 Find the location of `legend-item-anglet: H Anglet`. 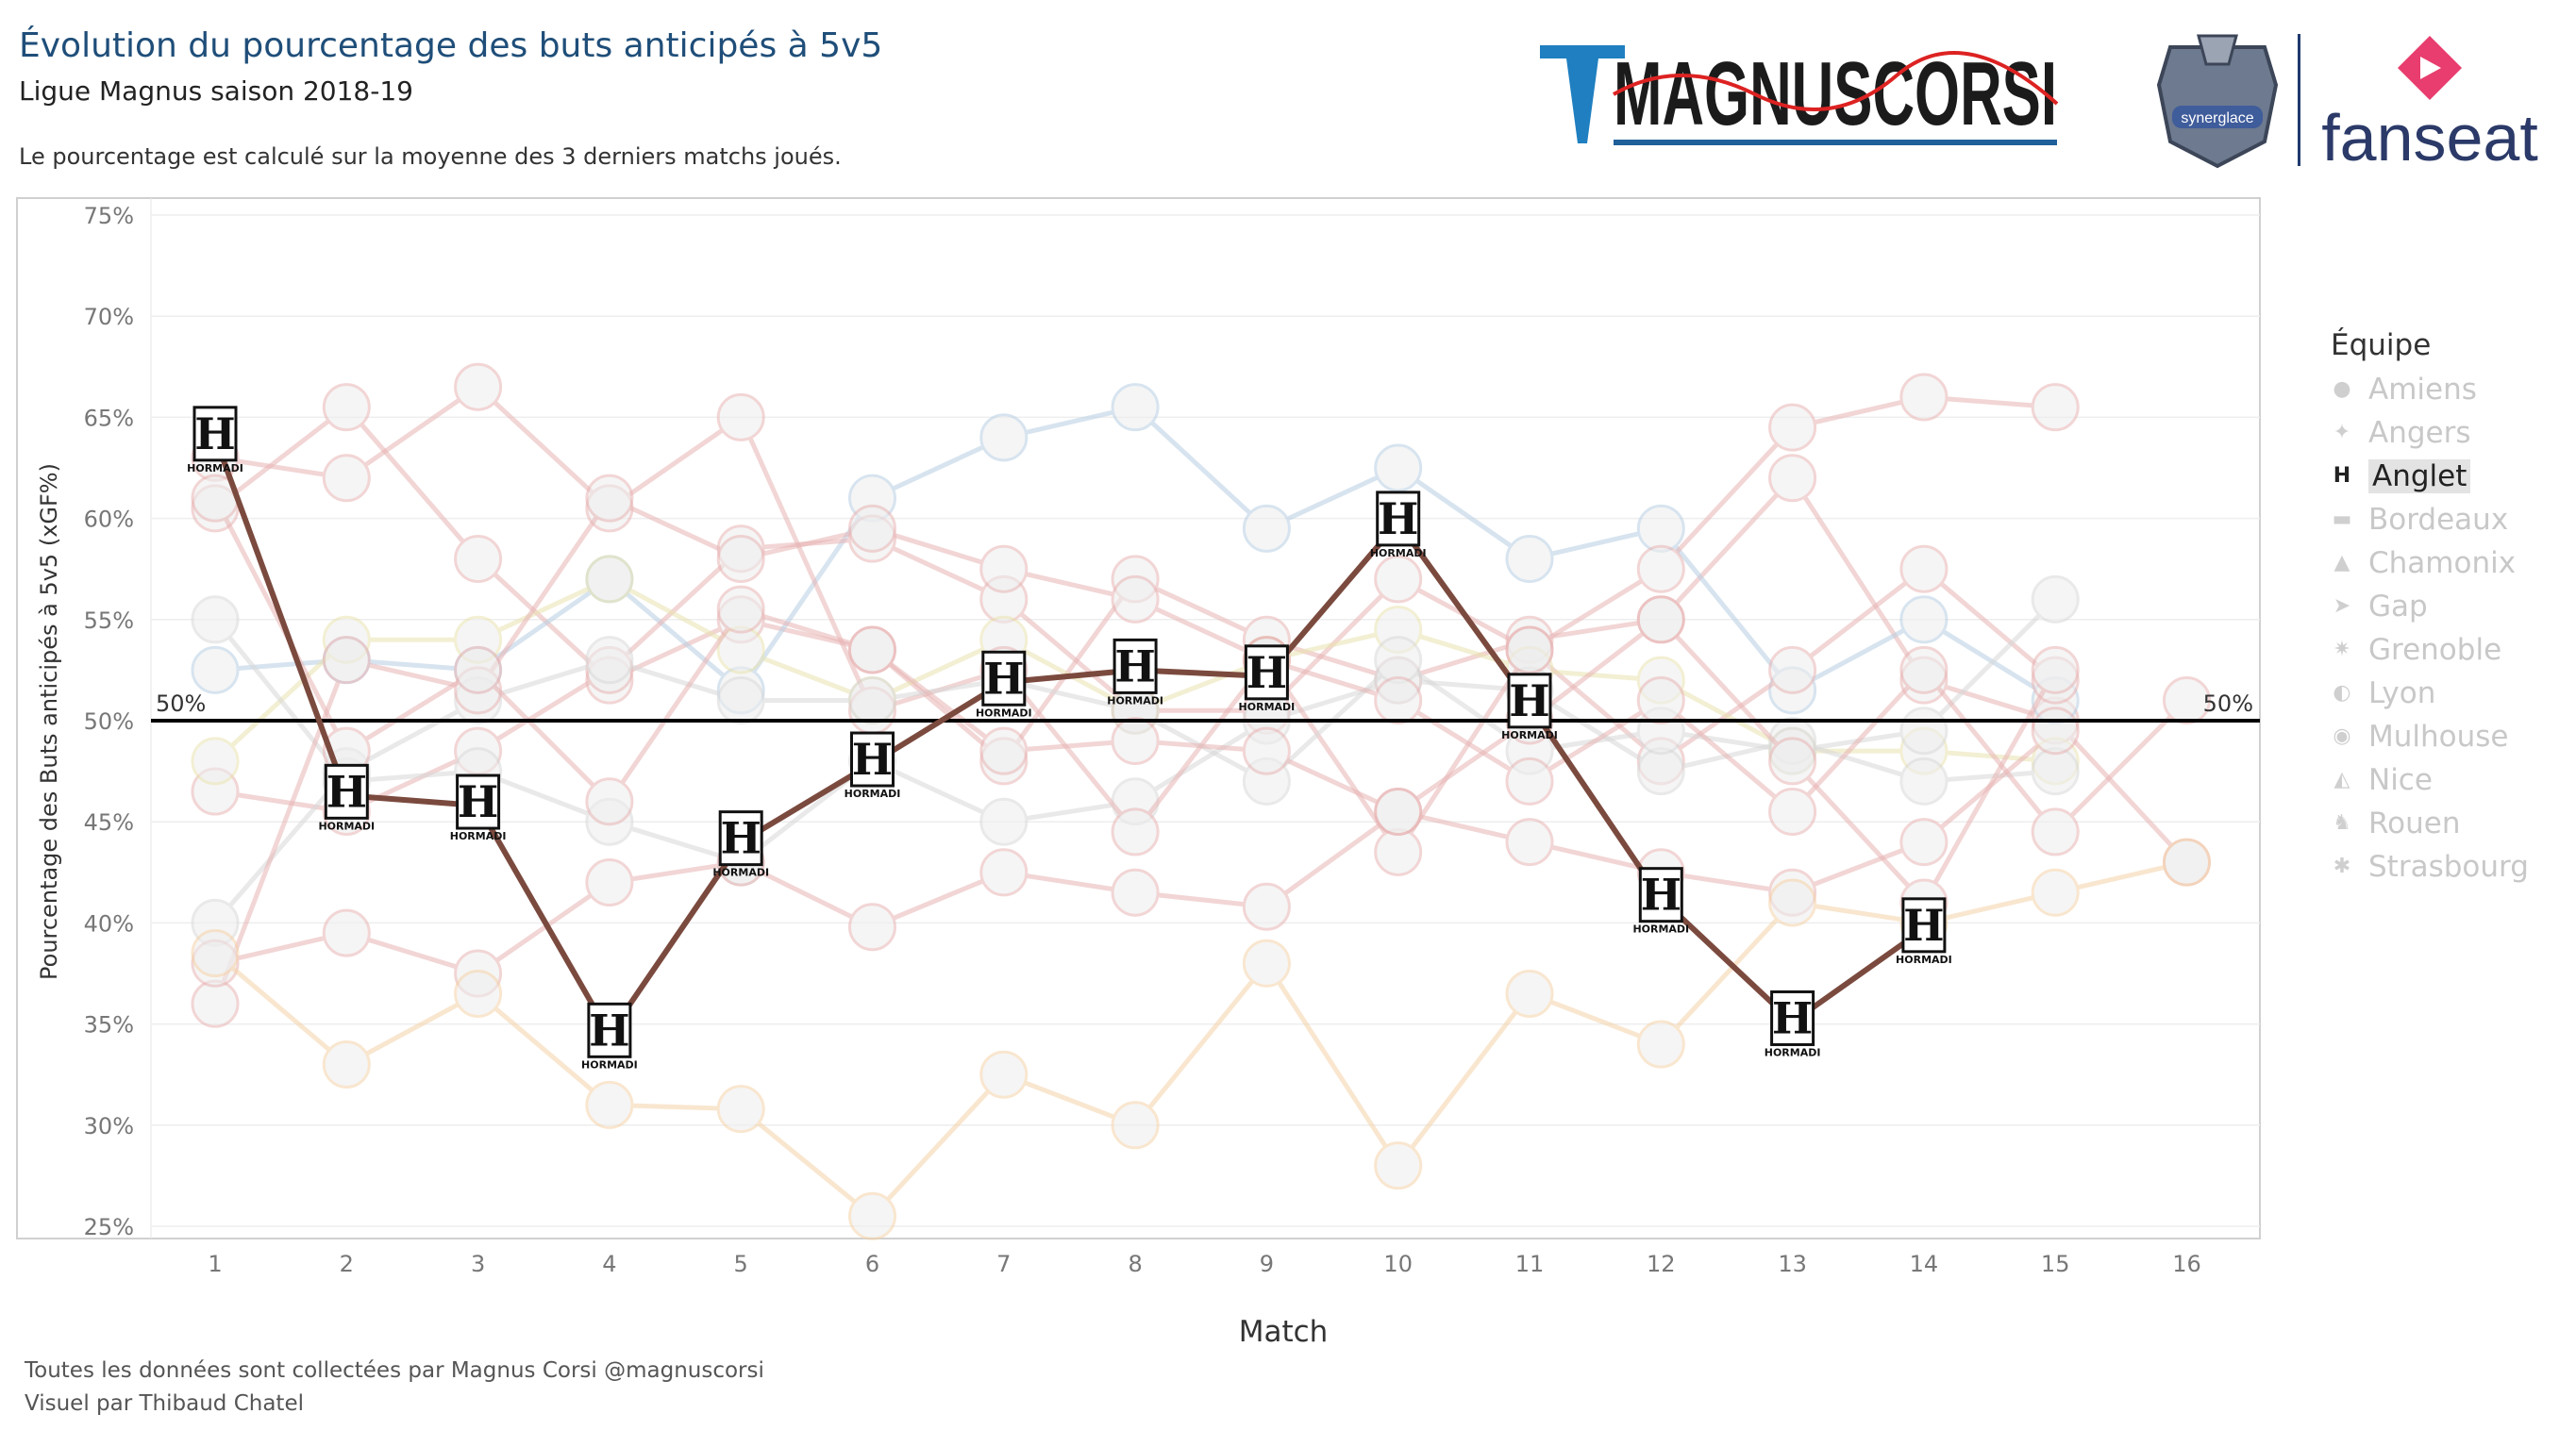

legend-item-anglet: H Anglet is located at coordinates (2430, 476).